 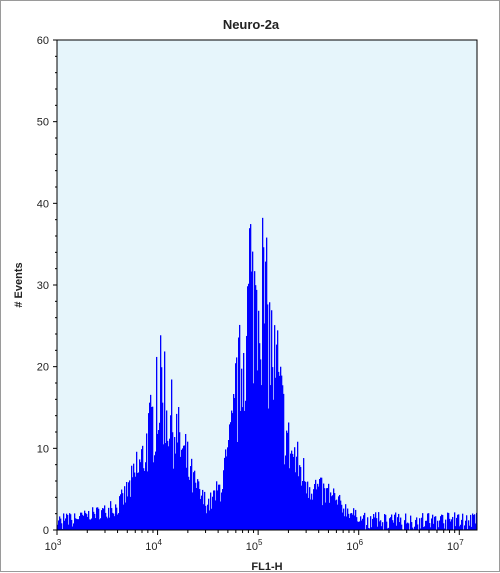 I want to click on y-tick-label: 30, so click(x=43, y=286).